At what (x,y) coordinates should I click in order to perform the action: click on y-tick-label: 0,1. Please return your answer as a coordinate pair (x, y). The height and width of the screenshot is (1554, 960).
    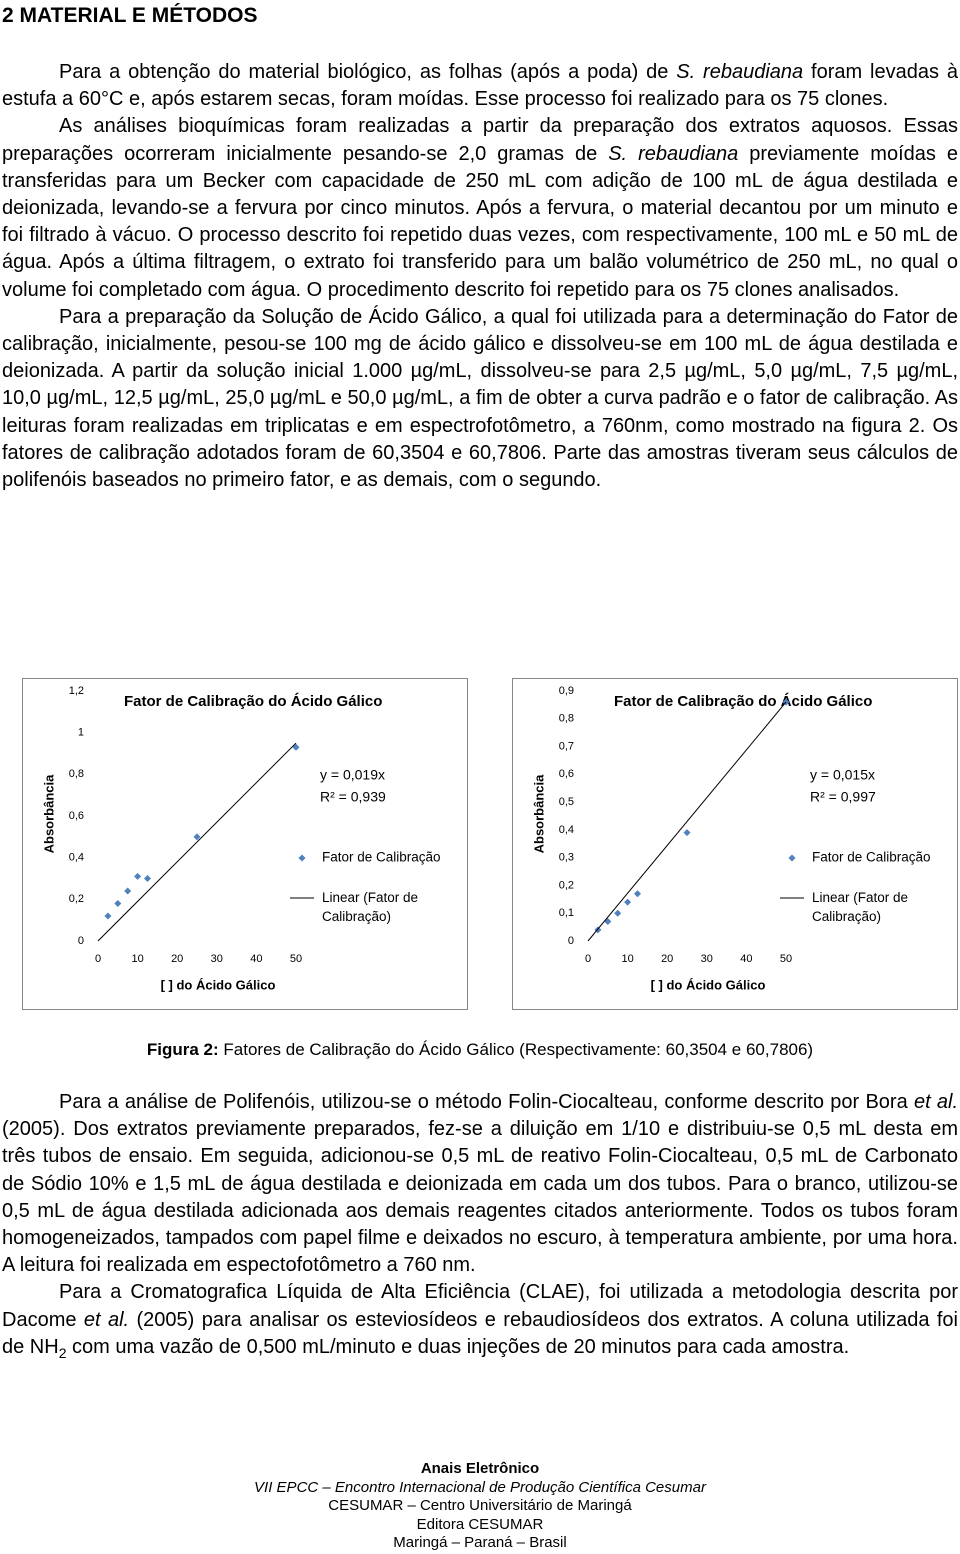
    Looking at the image, I should click on (566, 913).